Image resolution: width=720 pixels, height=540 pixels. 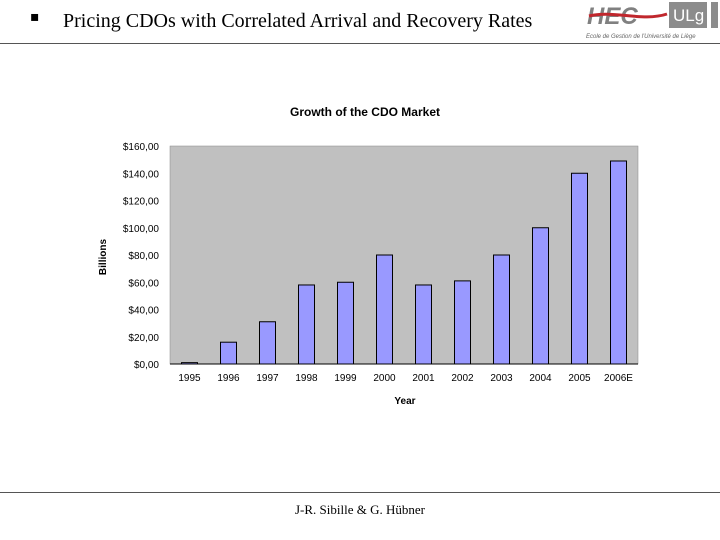 I want to click on footer-rule, so click(x=360, y=492).